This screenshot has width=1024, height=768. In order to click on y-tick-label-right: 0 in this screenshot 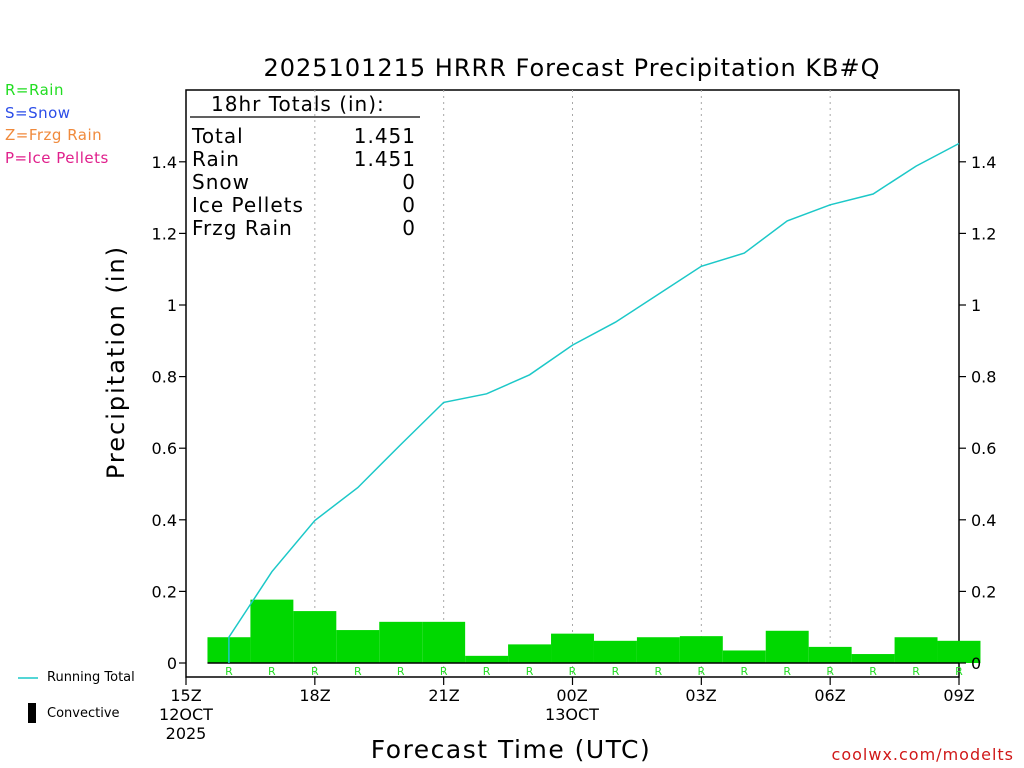, I will do `click(976, 663)`.